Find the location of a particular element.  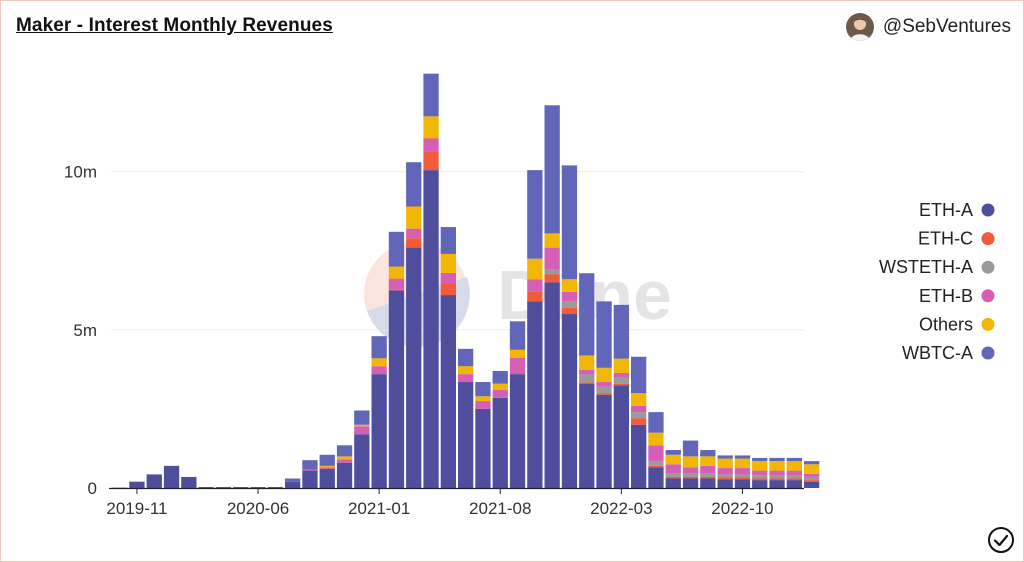

page-title: Maker - Interest Monthly Revenues is located at coordinates (174, 25).